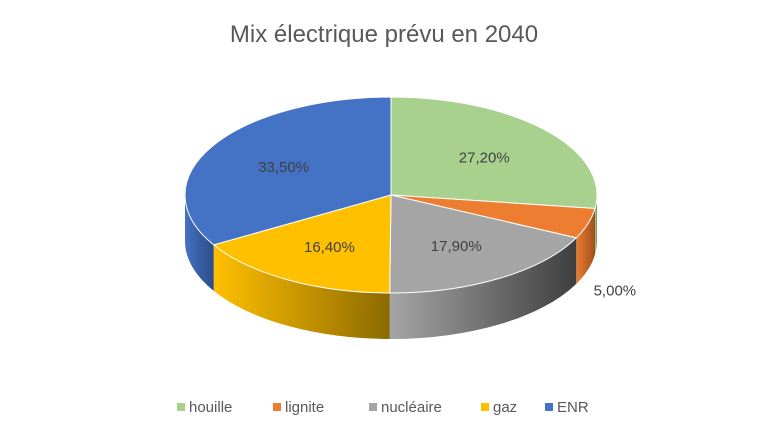  Describe the element at coordinates (304, 407) in the screenshot. I see `legend-label: lignite` at that location.